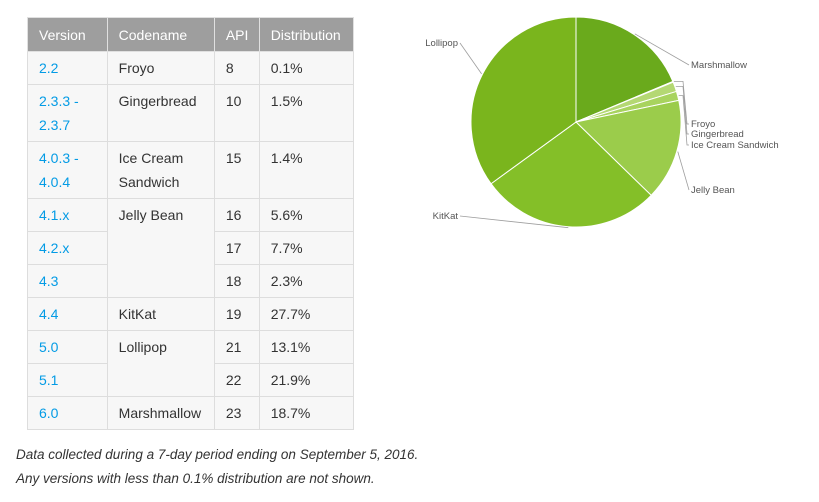  What do you see at coordinates (160, 248) in the screenshot?
I see `codename-cell: Jelly Bean` at bounding box center [160, 248].